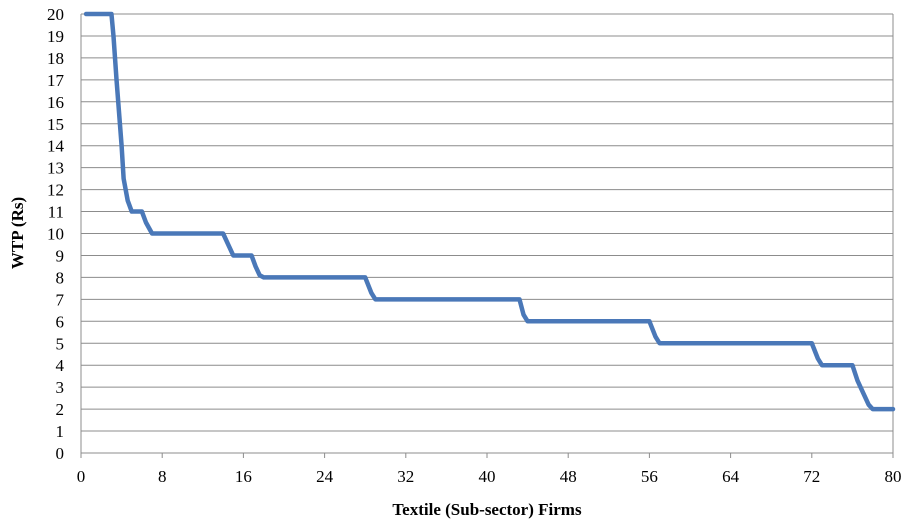  Describe the element at coordinates (60, 343) in the screenshot. I see `y-tick-label: 5` at that location.